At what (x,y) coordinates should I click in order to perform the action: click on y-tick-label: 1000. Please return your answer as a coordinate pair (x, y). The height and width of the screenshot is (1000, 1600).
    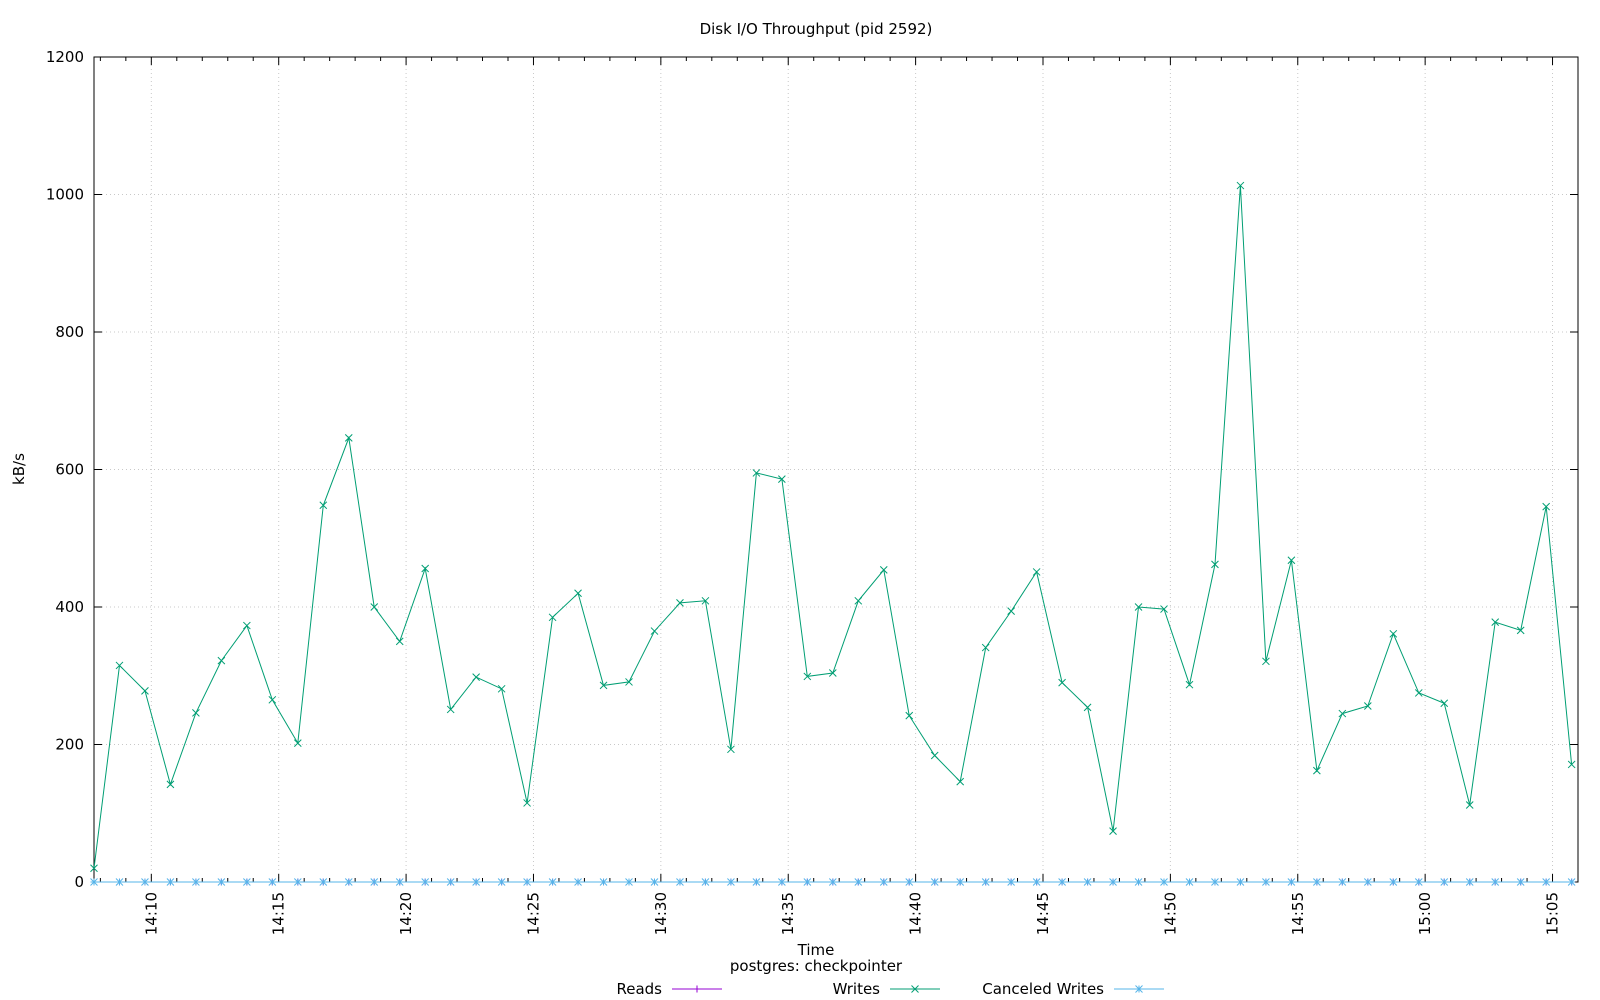
    Looking at the image, I should click on (65, 195).